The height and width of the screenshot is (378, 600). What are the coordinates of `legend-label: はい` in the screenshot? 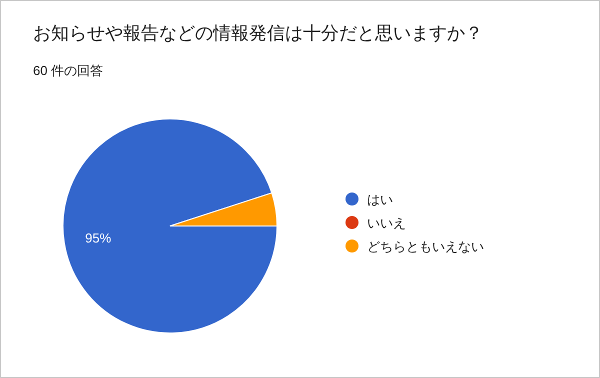 It's located at (380, 199).